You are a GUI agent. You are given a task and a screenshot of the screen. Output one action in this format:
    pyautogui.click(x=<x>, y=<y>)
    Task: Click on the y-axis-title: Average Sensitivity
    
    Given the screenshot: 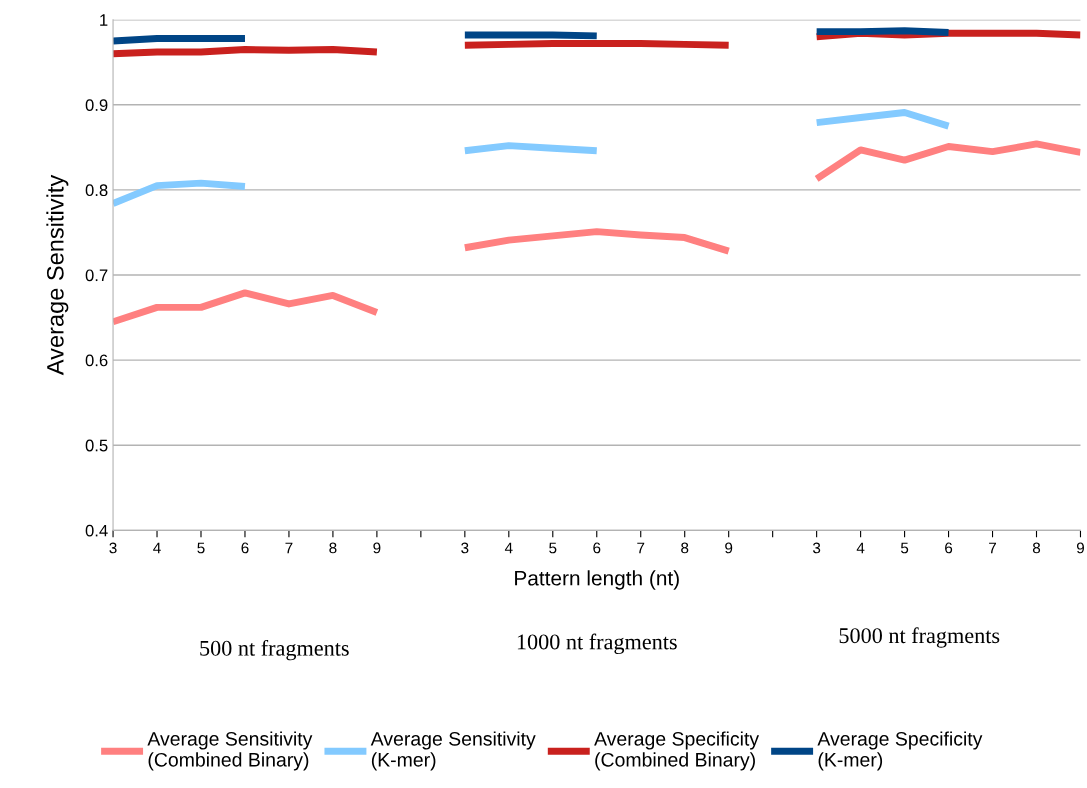 What is the action you would take?
    pyautogui.click(x=57, y=275)
    